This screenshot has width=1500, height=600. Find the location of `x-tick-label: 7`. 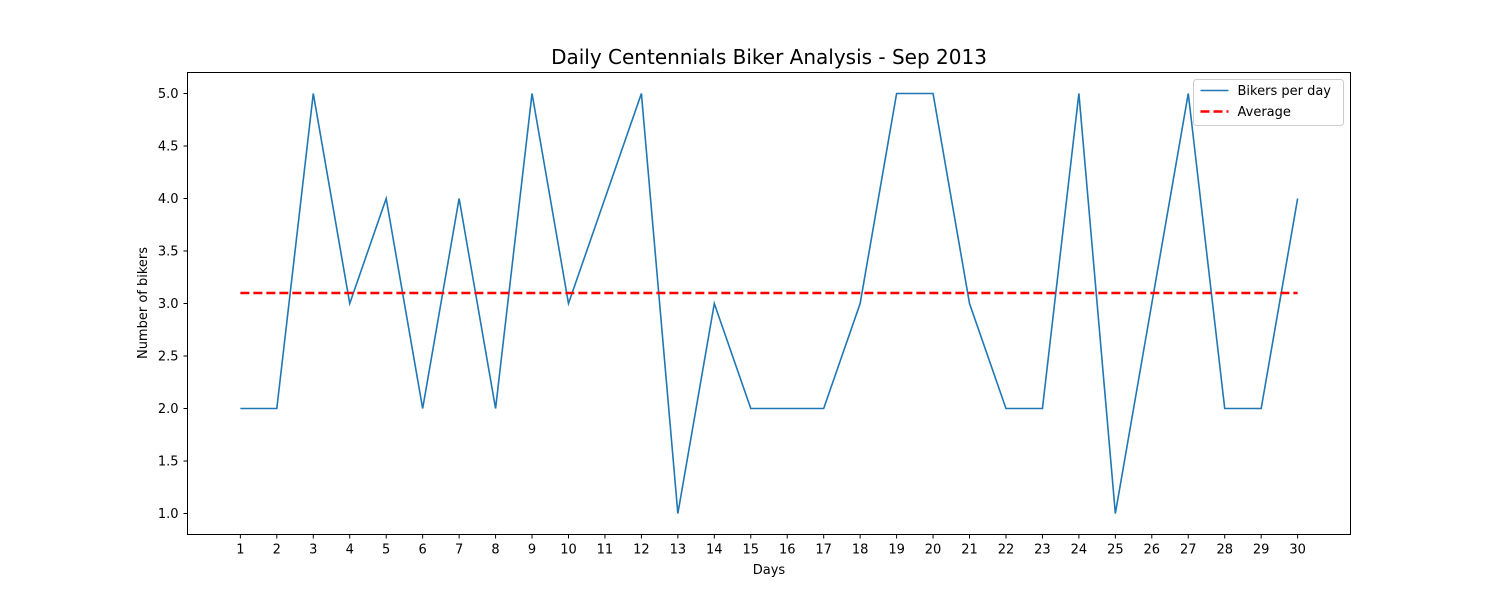

x-tick-label: 7 is located at coordinates (459, 550).